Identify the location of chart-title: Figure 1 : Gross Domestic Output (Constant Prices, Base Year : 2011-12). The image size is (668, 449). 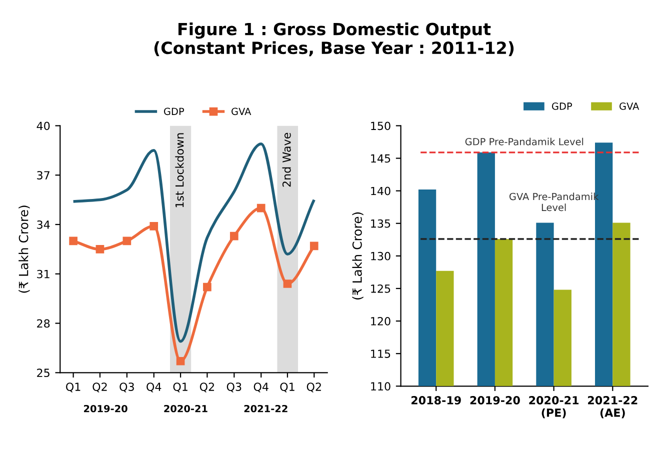
(334, 39).